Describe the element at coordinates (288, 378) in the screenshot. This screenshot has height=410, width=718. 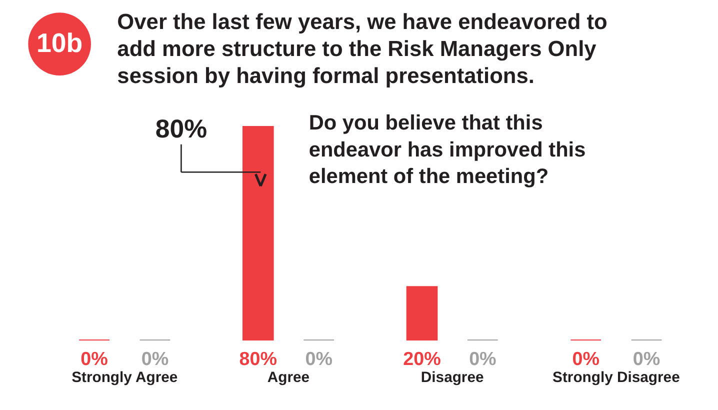
I see `x-tick-label: Agree` at that location.